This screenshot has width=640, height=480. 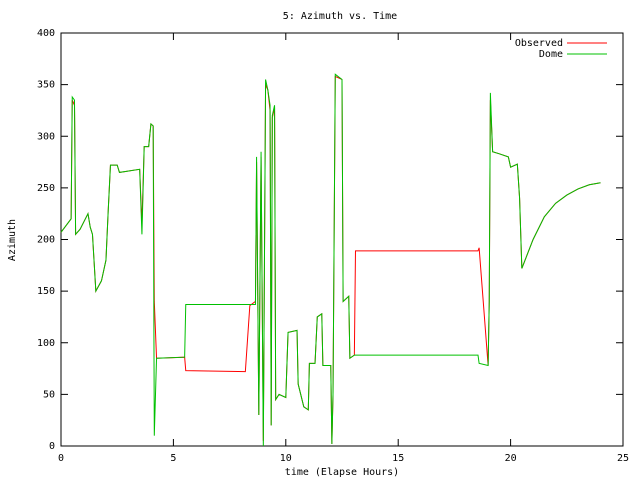 I want to click on x-tick-label: 25, so click(x=623, y=458).